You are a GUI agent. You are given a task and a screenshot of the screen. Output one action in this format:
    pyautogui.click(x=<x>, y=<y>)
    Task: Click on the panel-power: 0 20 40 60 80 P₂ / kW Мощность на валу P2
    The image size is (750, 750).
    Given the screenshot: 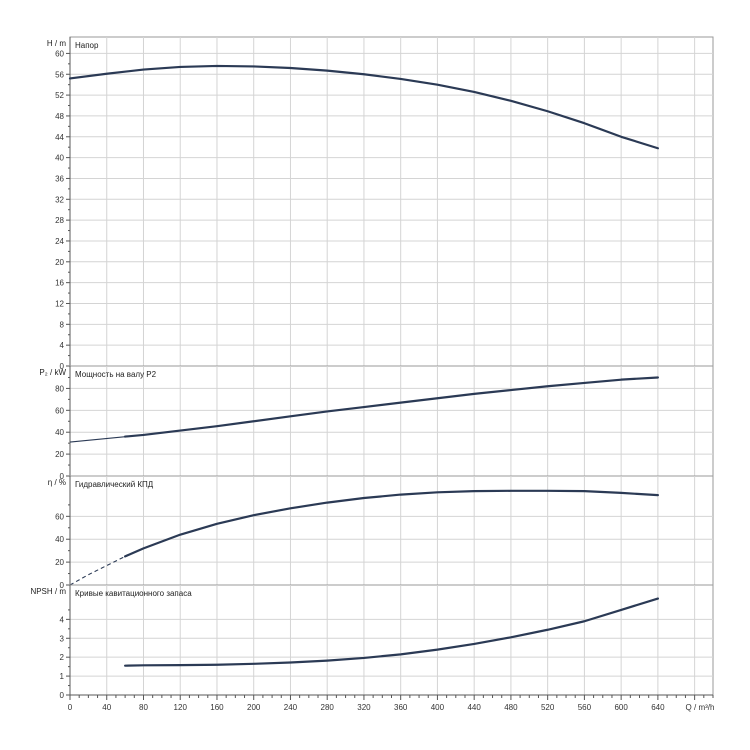 What is the action you would take?
    pyautogui.click(x=376, y=423)
    